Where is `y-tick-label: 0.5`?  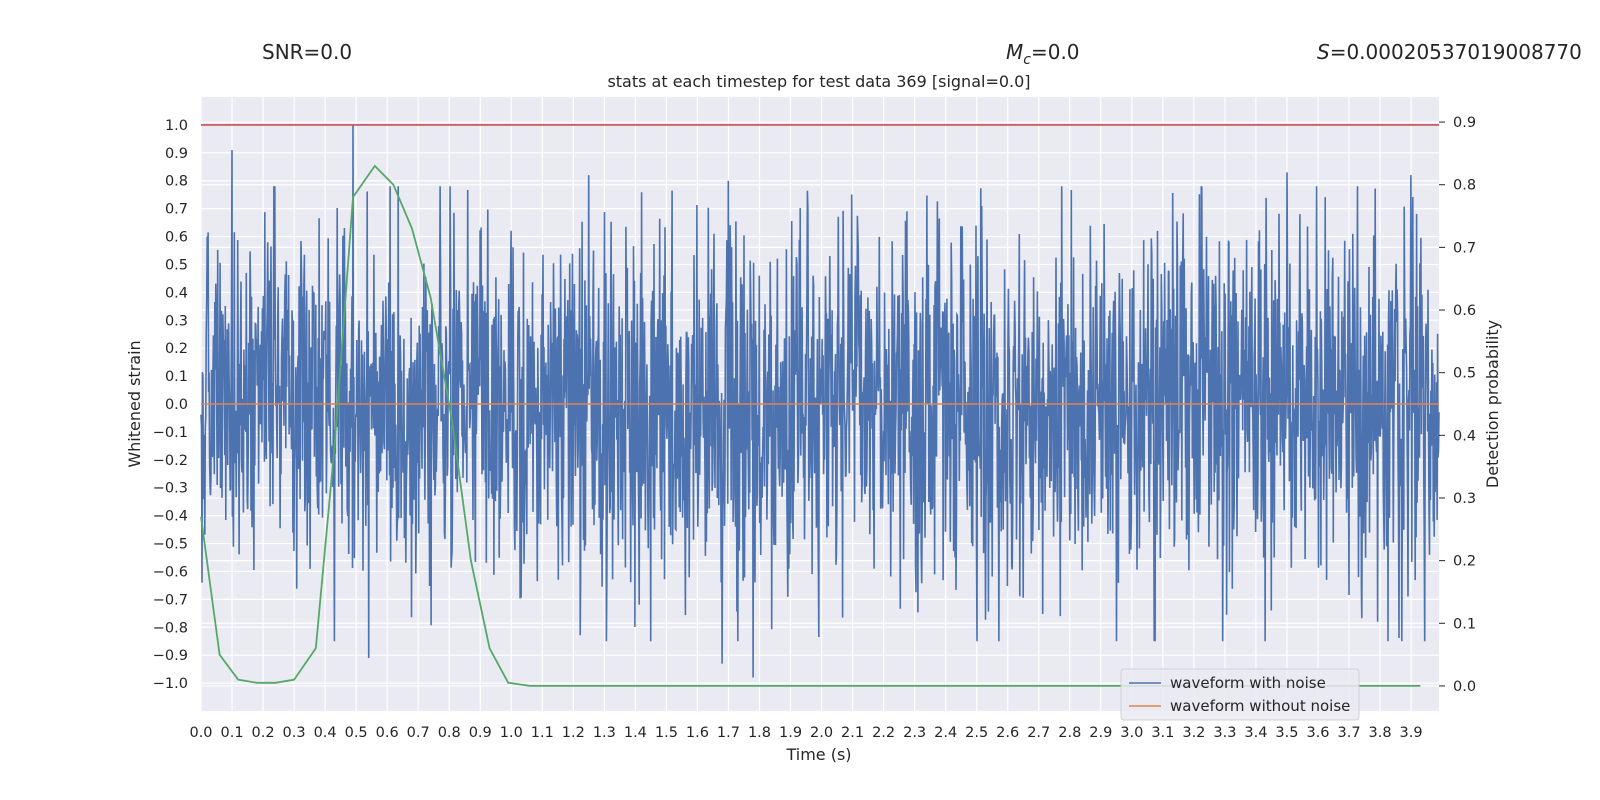
y-tick-label: 0.5 is located at coordinates (176, 265).